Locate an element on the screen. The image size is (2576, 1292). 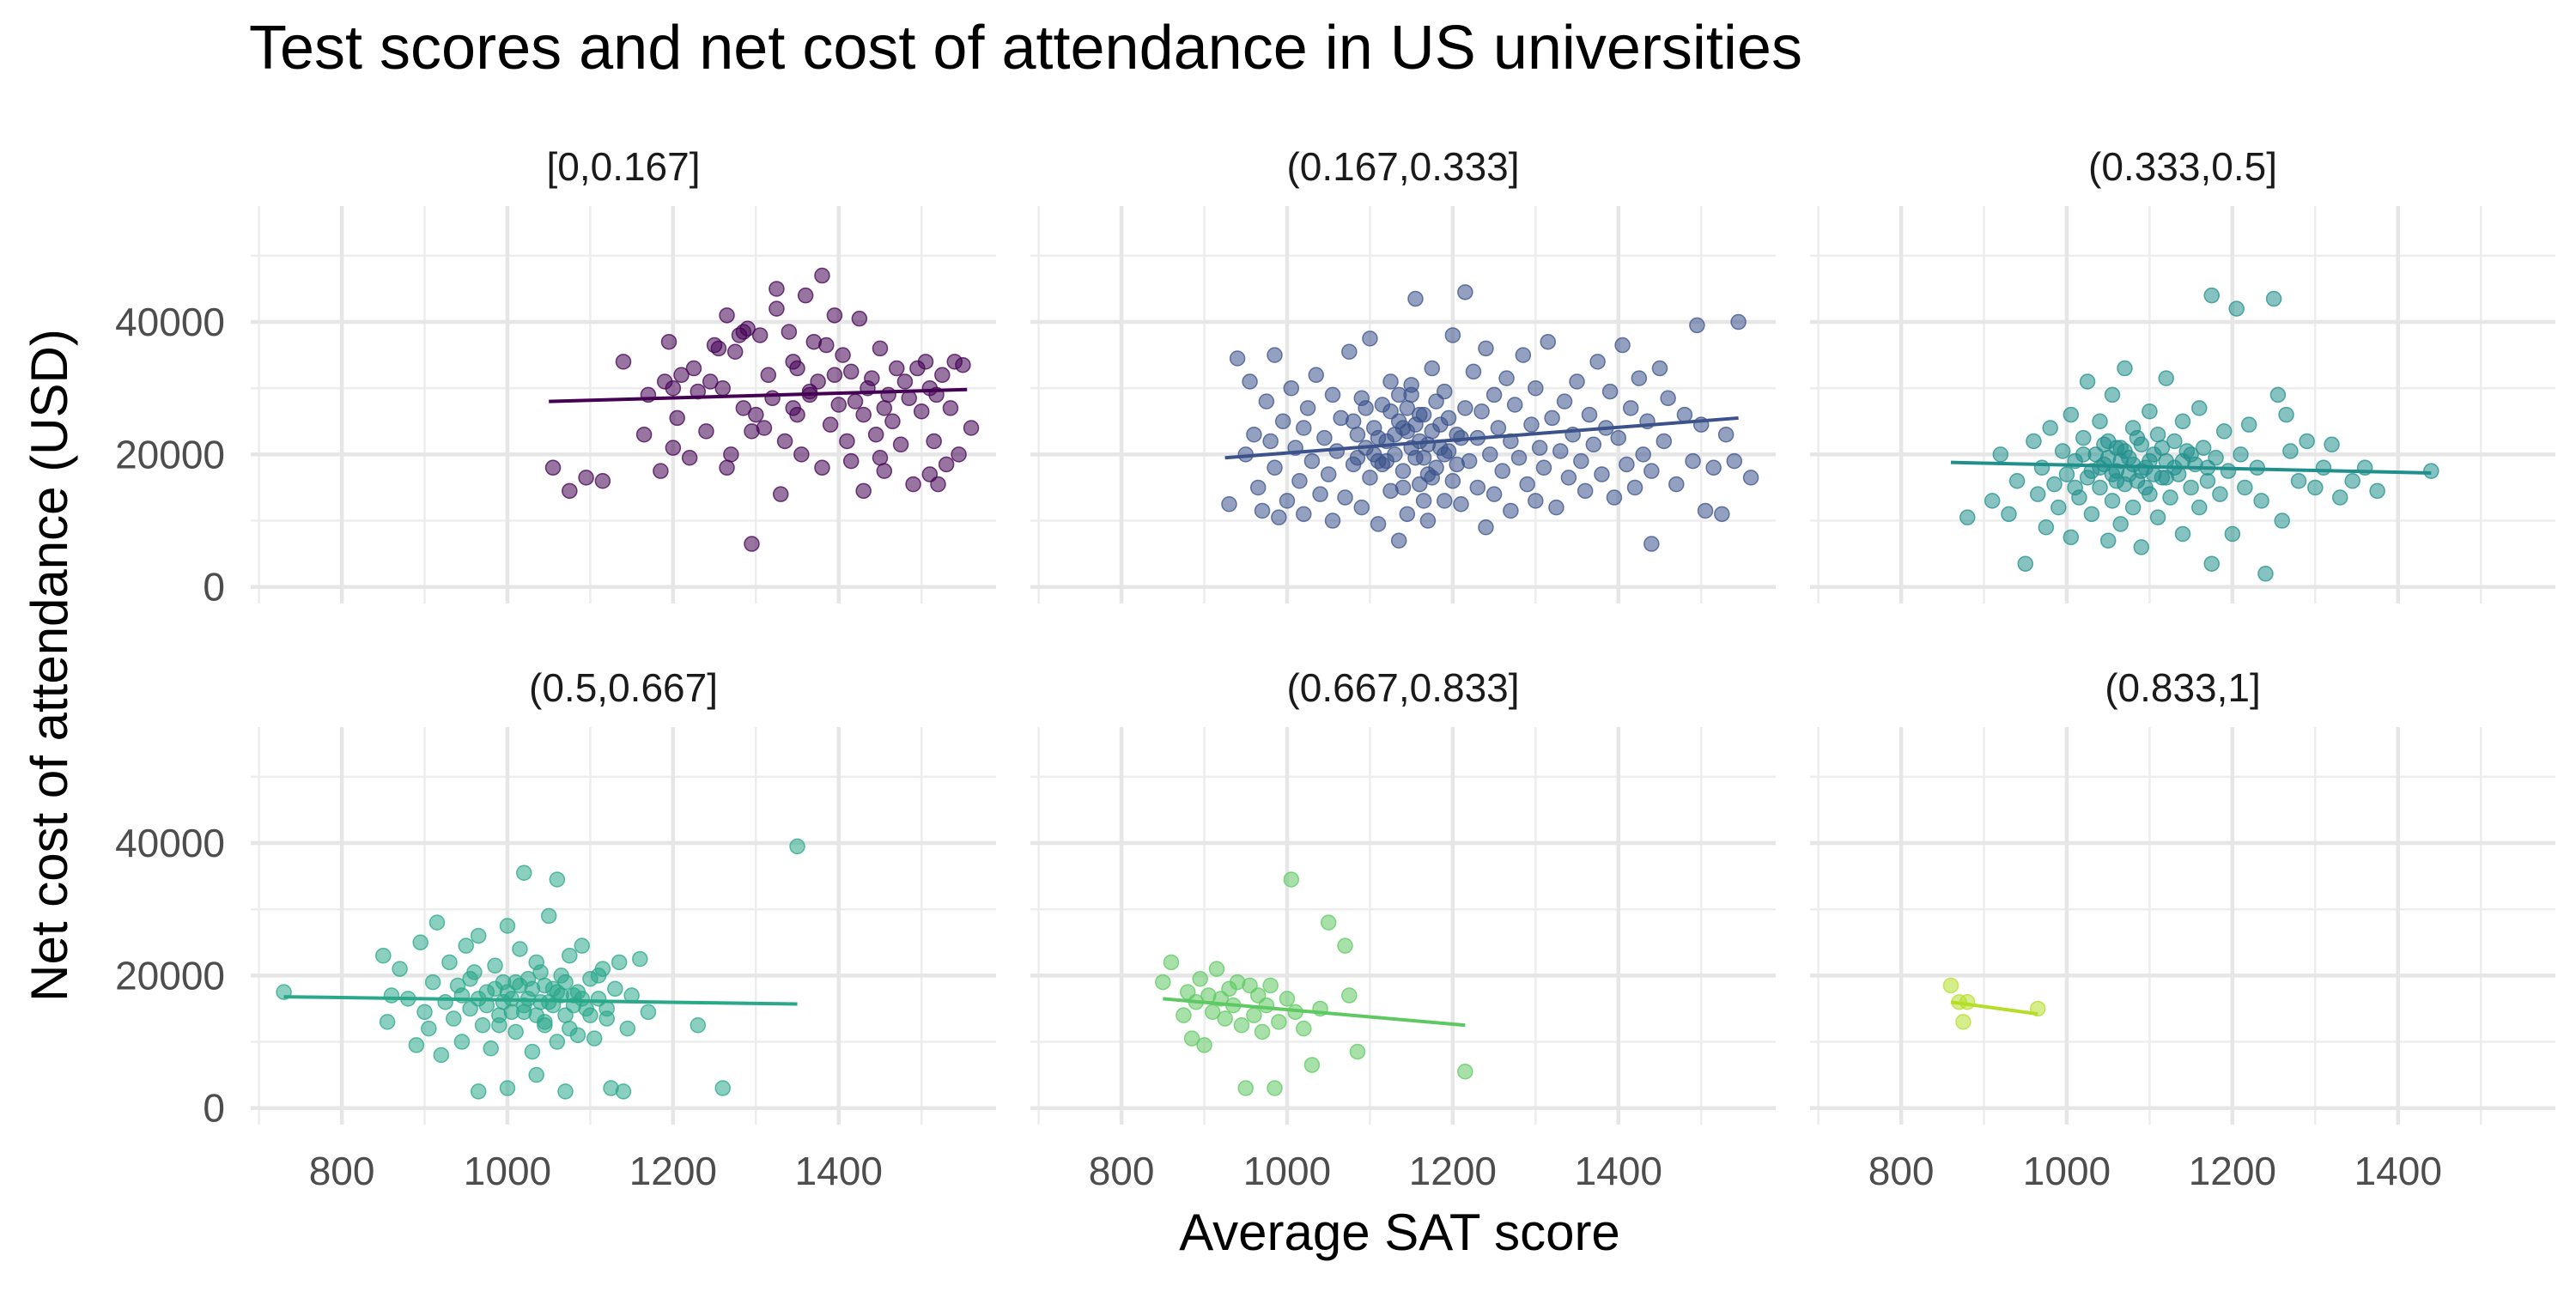
facet-label: (0.333,0.5] is located at coordinates (2182, 166).